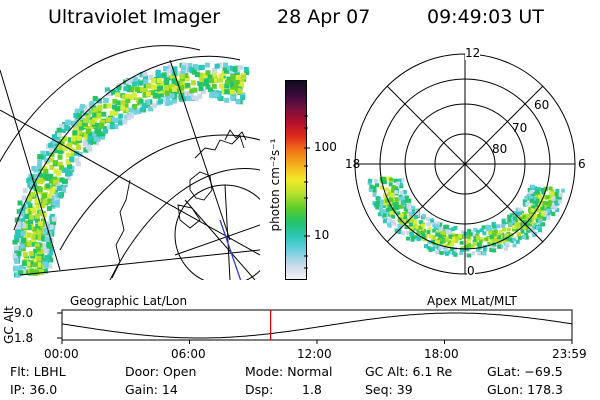 This screenshot has width=600, height=400. I want to click on seq-status: Seq: 39, so click(389, 389).